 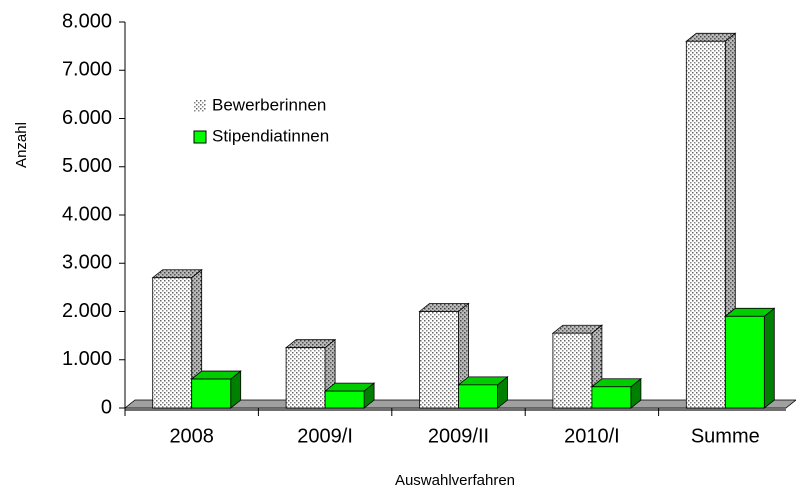 What do you see at coordinates (87, 166) in the screenshot?
I see `y-tick-label: 5.000` at bounding box center [87, 166].